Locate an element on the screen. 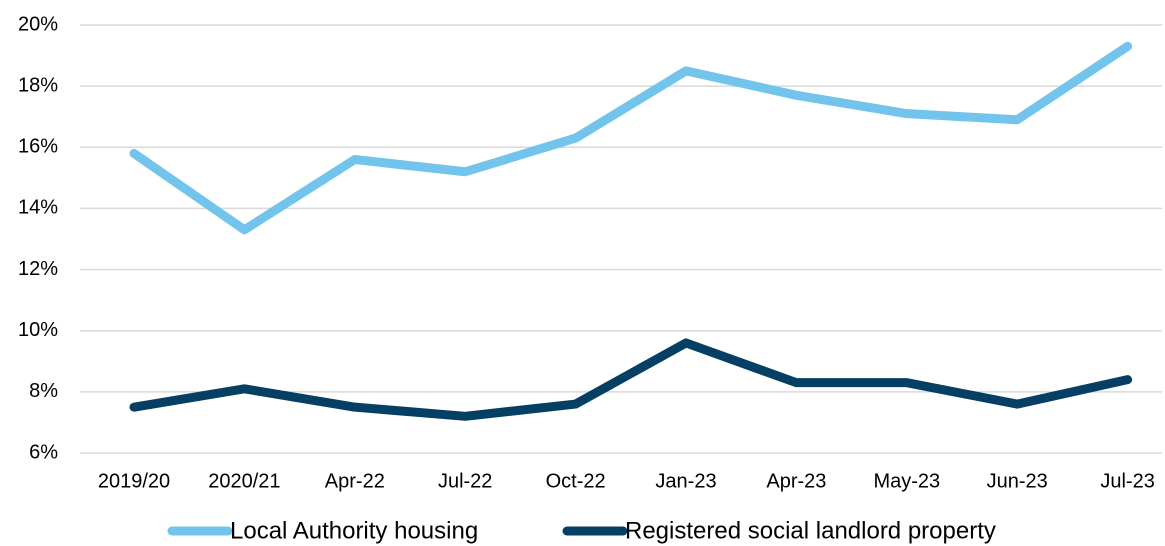 The width and height of the screenshot is (1165, 546). x-tick-label: Jul-22 is located at coordinates (465, 481).